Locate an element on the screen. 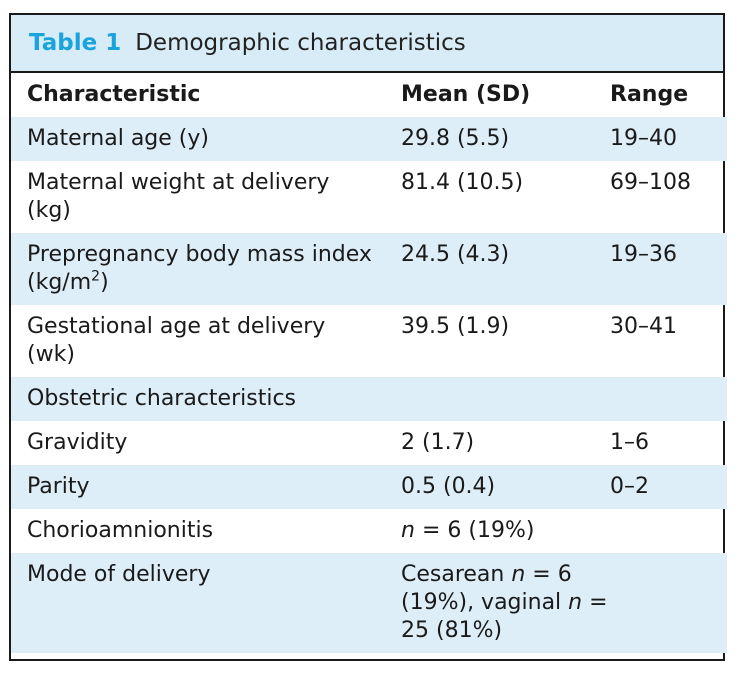 This screenshot has height=677, width=739. table-row: Maternal age (y) 29.8 (5.5) 19–40 is located at coordinates (369, 139).